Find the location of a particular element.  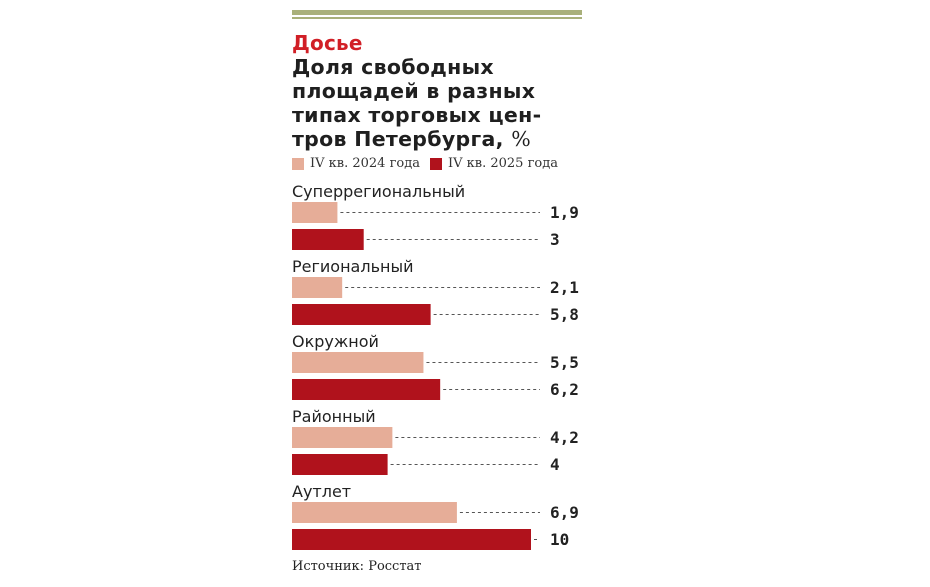

value-label: 5,5 is located at coordinates (564, 362).